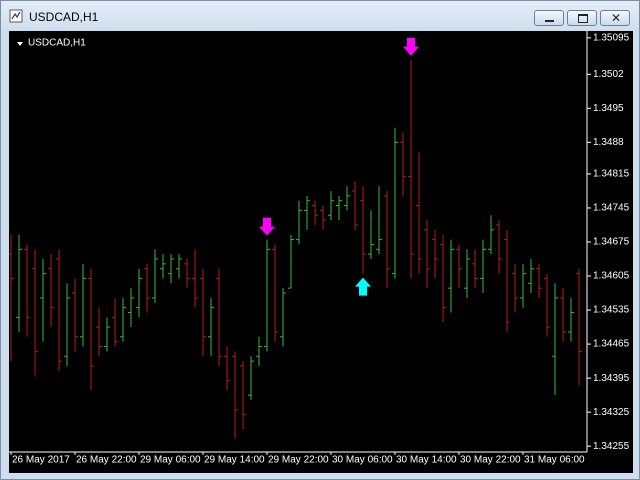 The image size is (640, 480). Describe the element at coordinates (549, 18) in the screenshot. I see `minimize-button` at that location.